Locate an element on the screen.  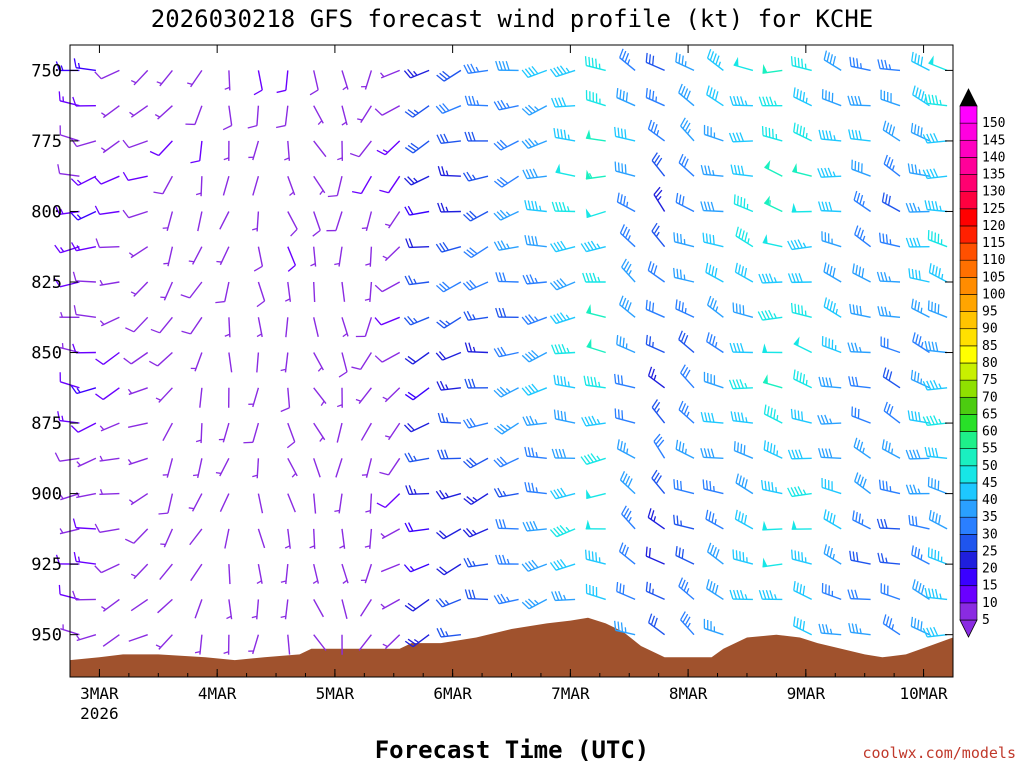
colorbar-label: 10 is located at coordinates (990, 603).